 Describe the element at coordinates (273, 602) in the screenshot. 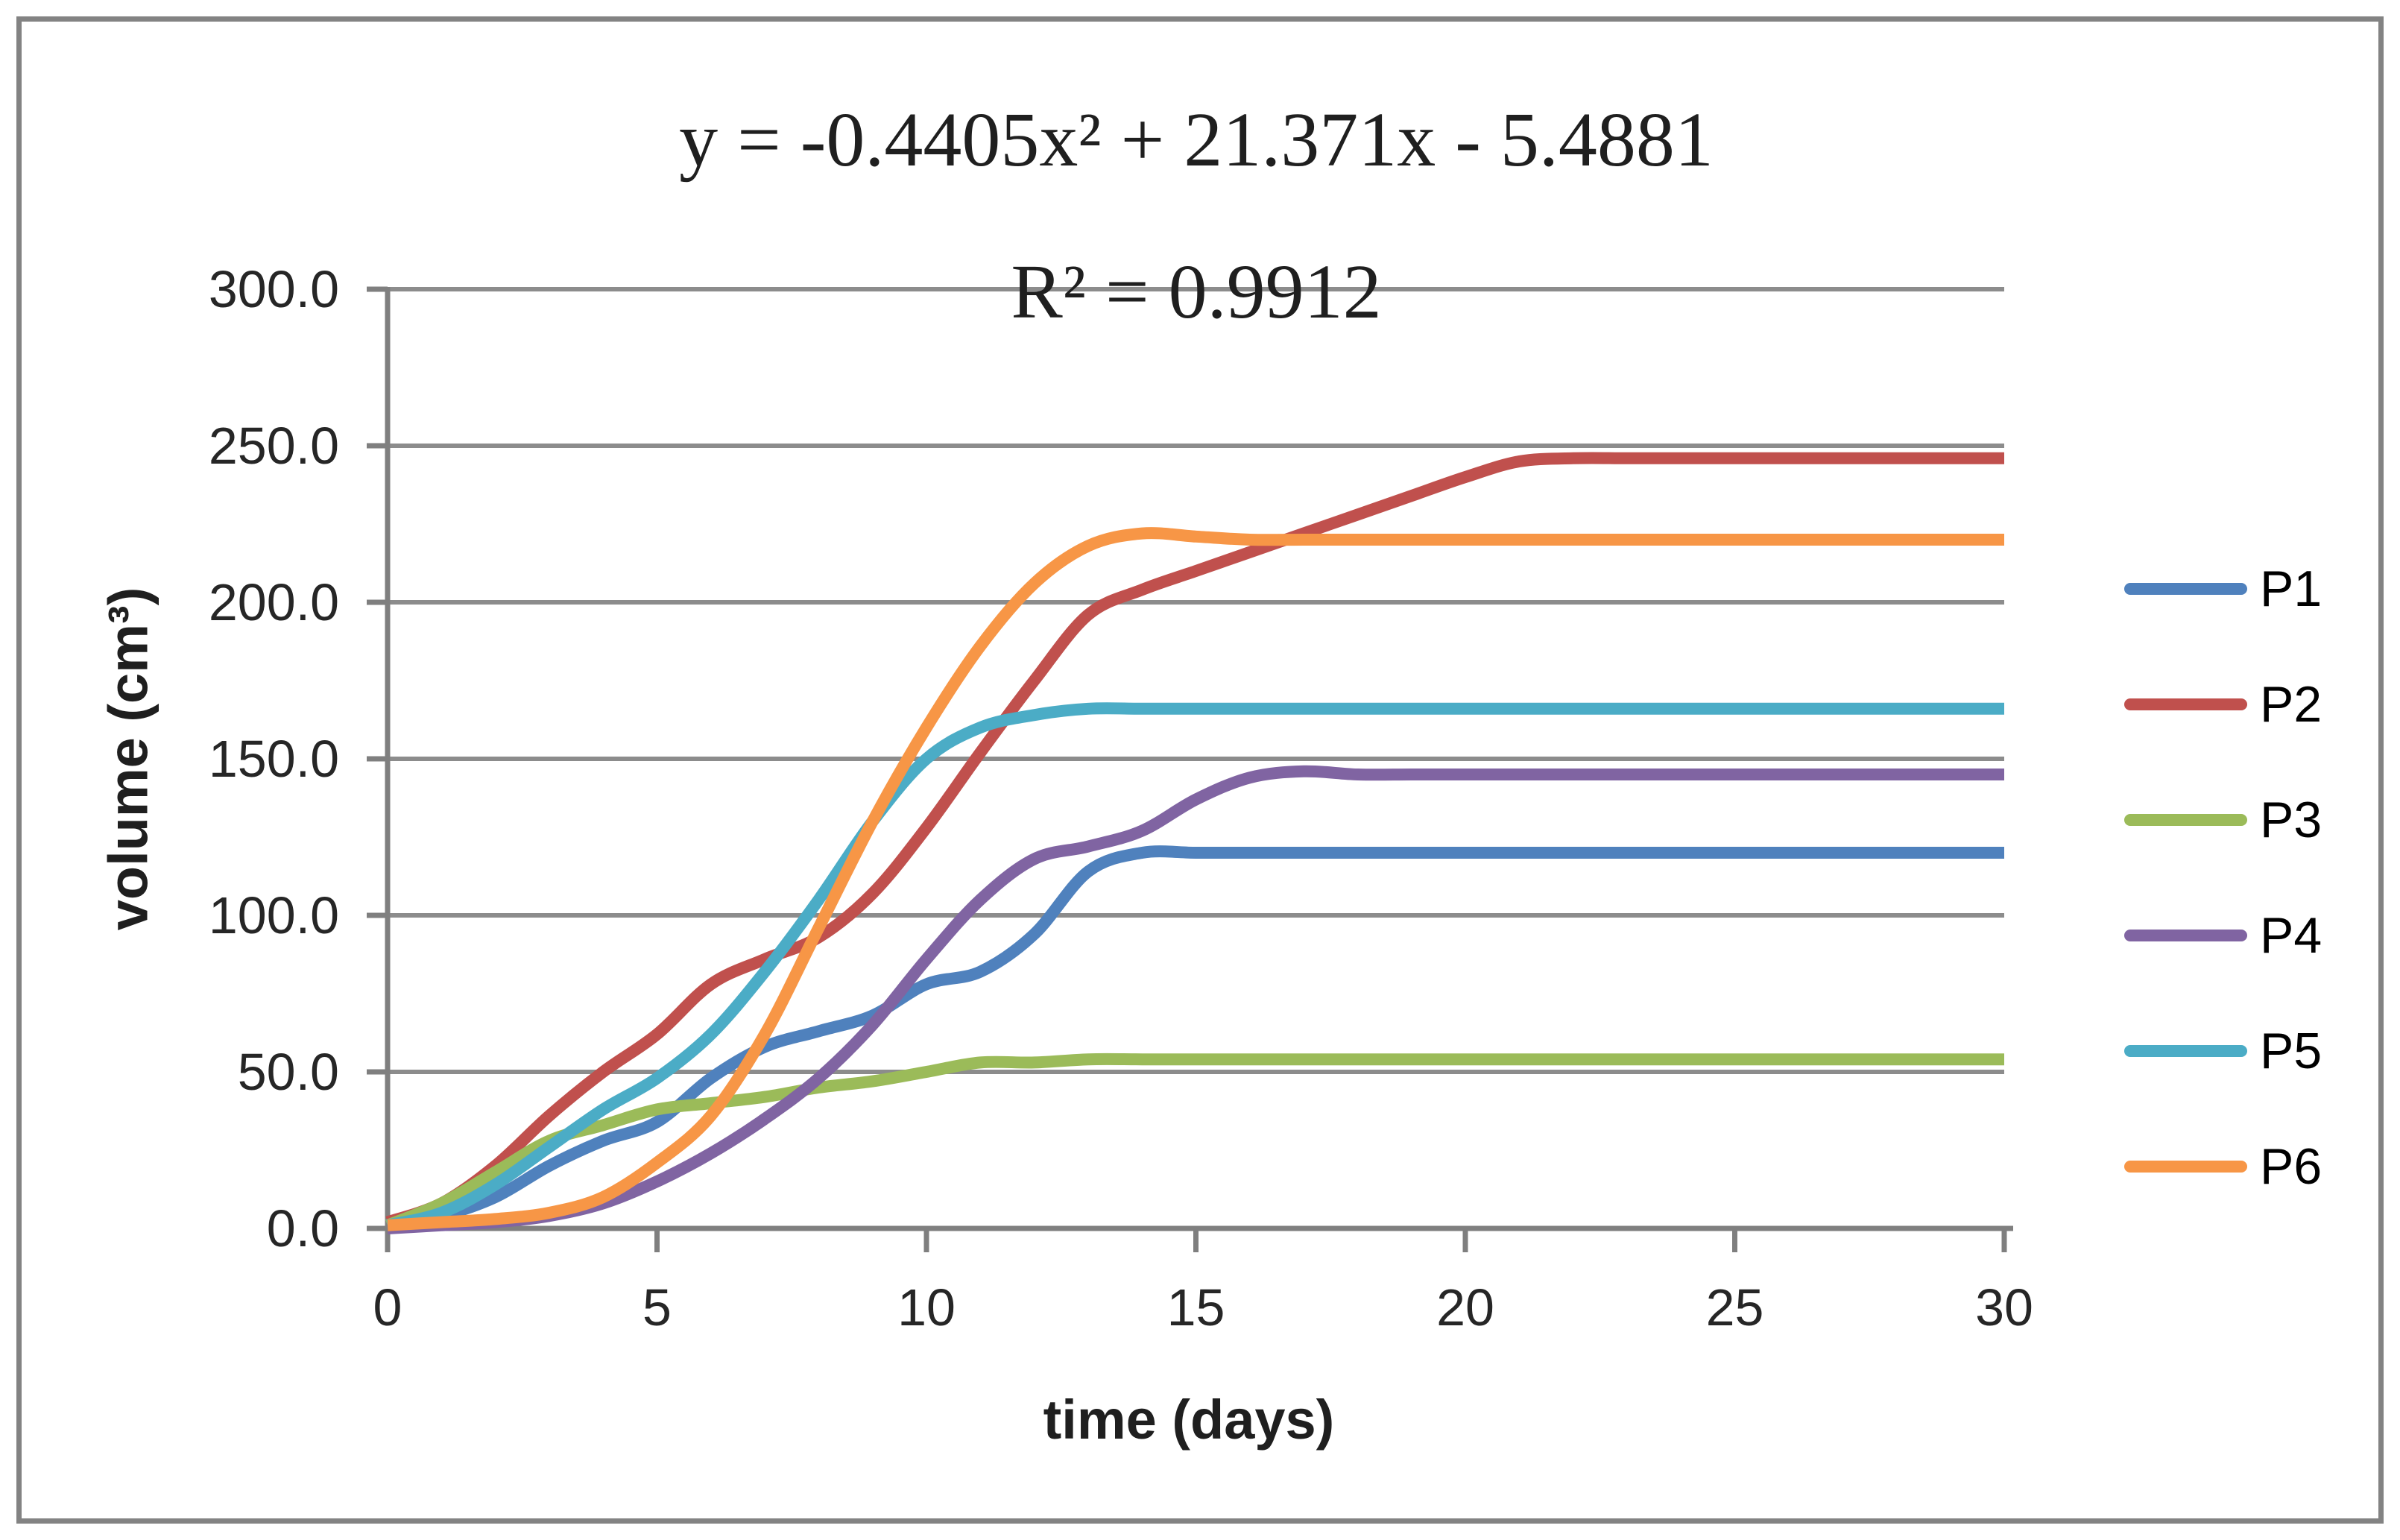

I see `y-tick-label: 200.0` at that location.